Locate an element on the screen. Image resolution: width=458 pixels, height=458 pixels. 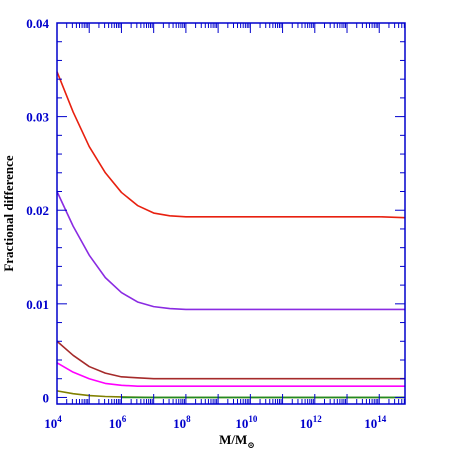
y-axis-label: Fractional difference is located at coordinates (8, 213).